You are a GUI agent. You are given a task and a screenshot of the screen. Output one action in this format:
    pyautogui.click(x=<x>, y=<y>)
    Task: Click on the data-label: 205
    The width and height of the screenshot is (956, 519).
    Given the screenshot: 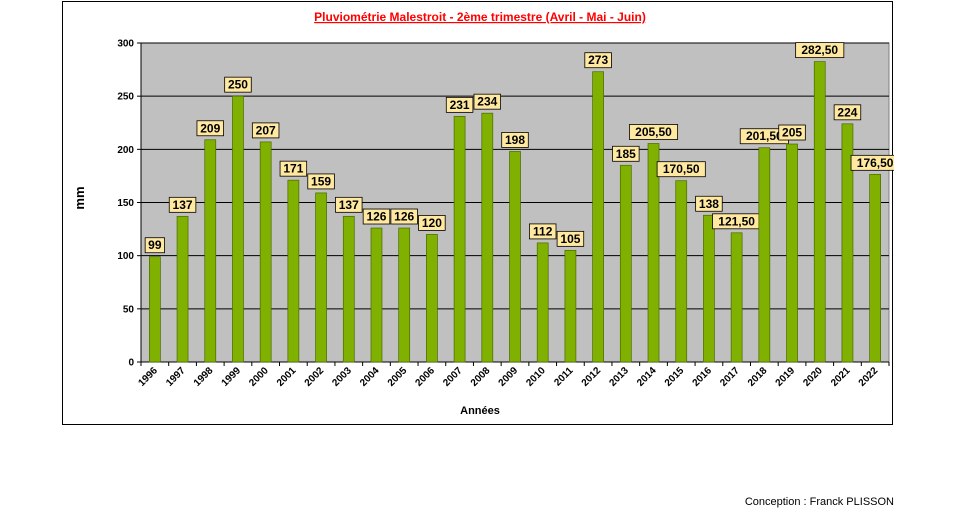 What is the action you would take?
    pyautogui.click(x=792, y=133)
    